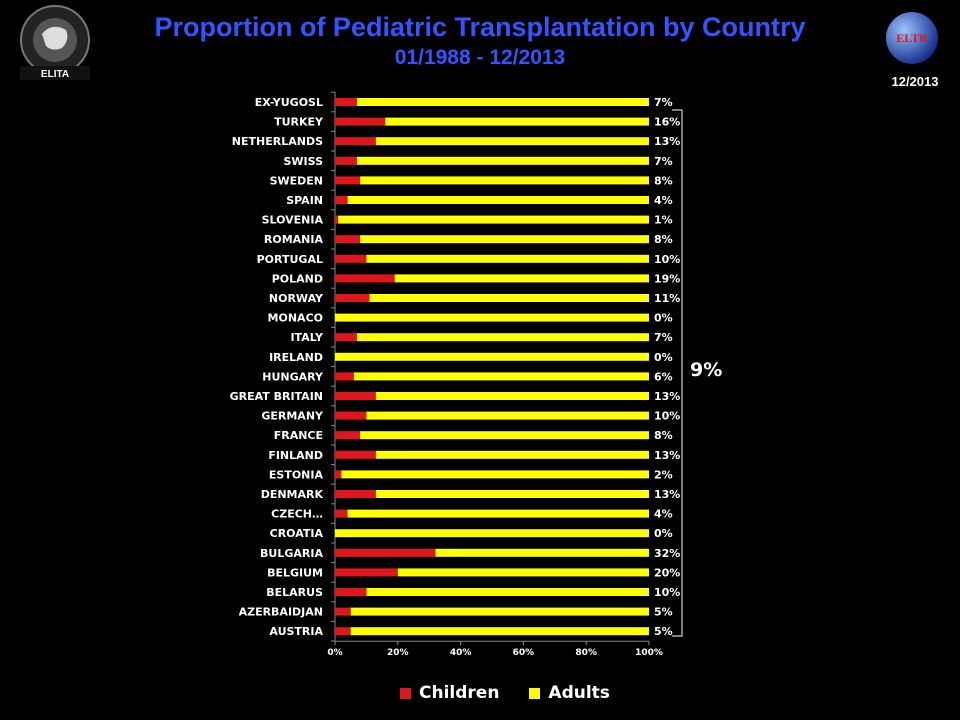 This screenshot has height=720, width=960. I want to click on legend-item-adults: Adults, so click(569, 693).